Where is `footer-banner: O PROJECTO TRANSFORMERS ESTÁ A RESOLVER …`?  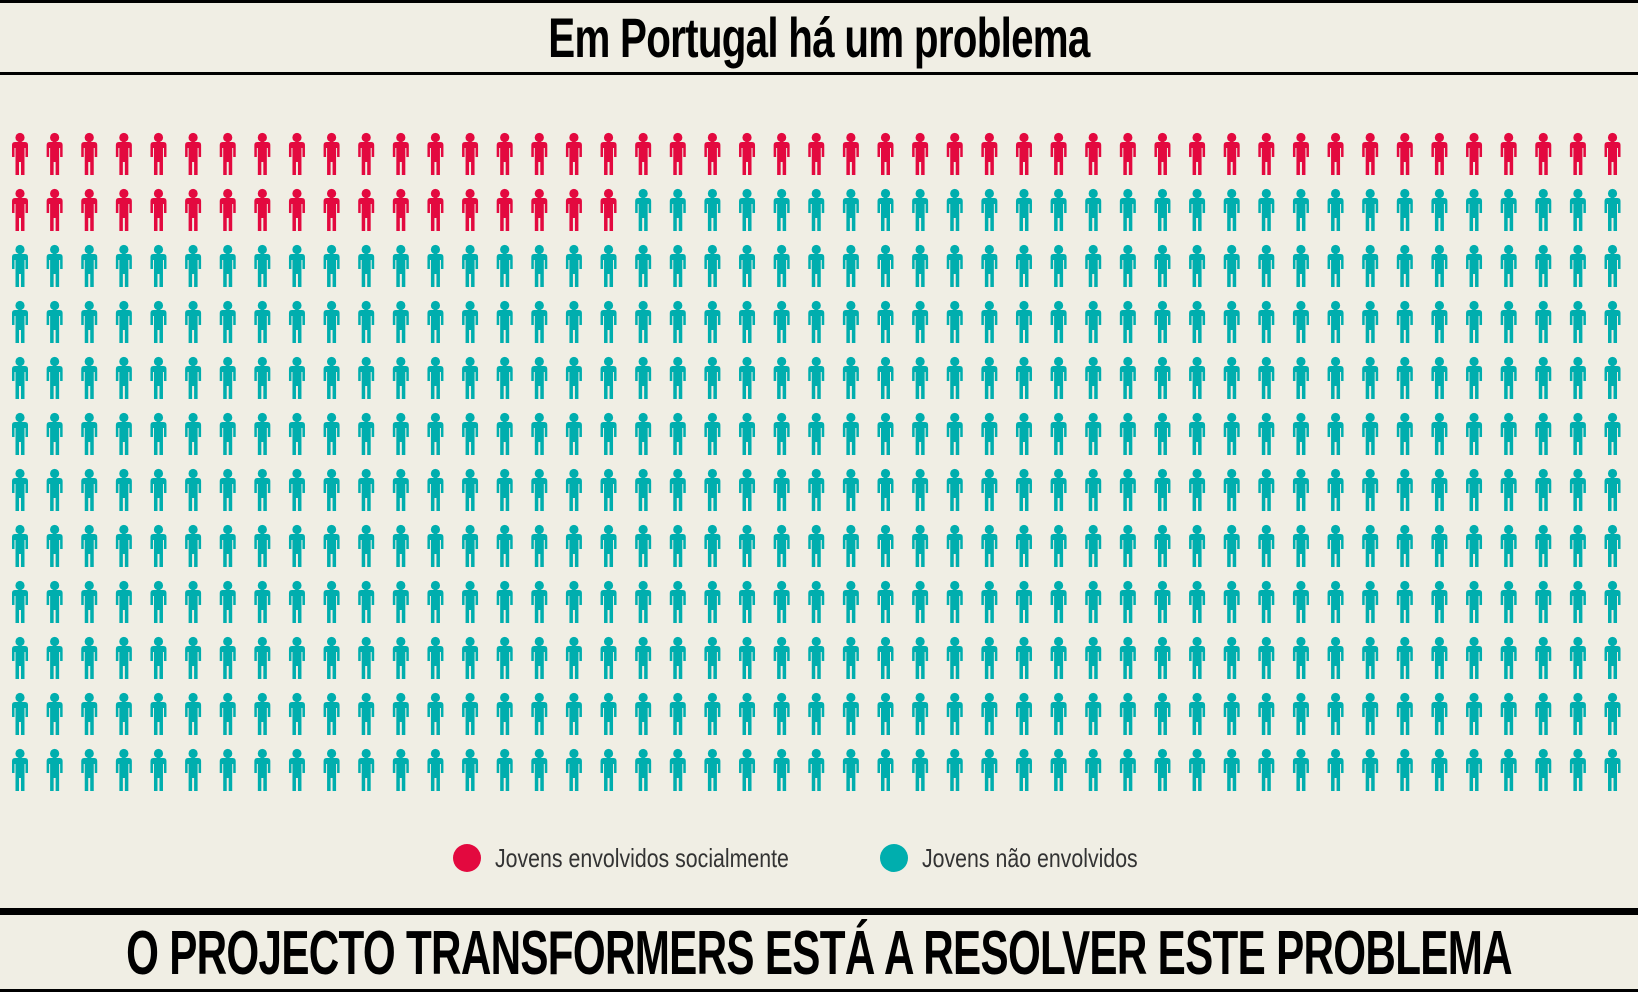 footer-banner: O PROJECTO TRANSFORMERS ESTÁ A RESOLVER … is located at coordinates (819, 950).